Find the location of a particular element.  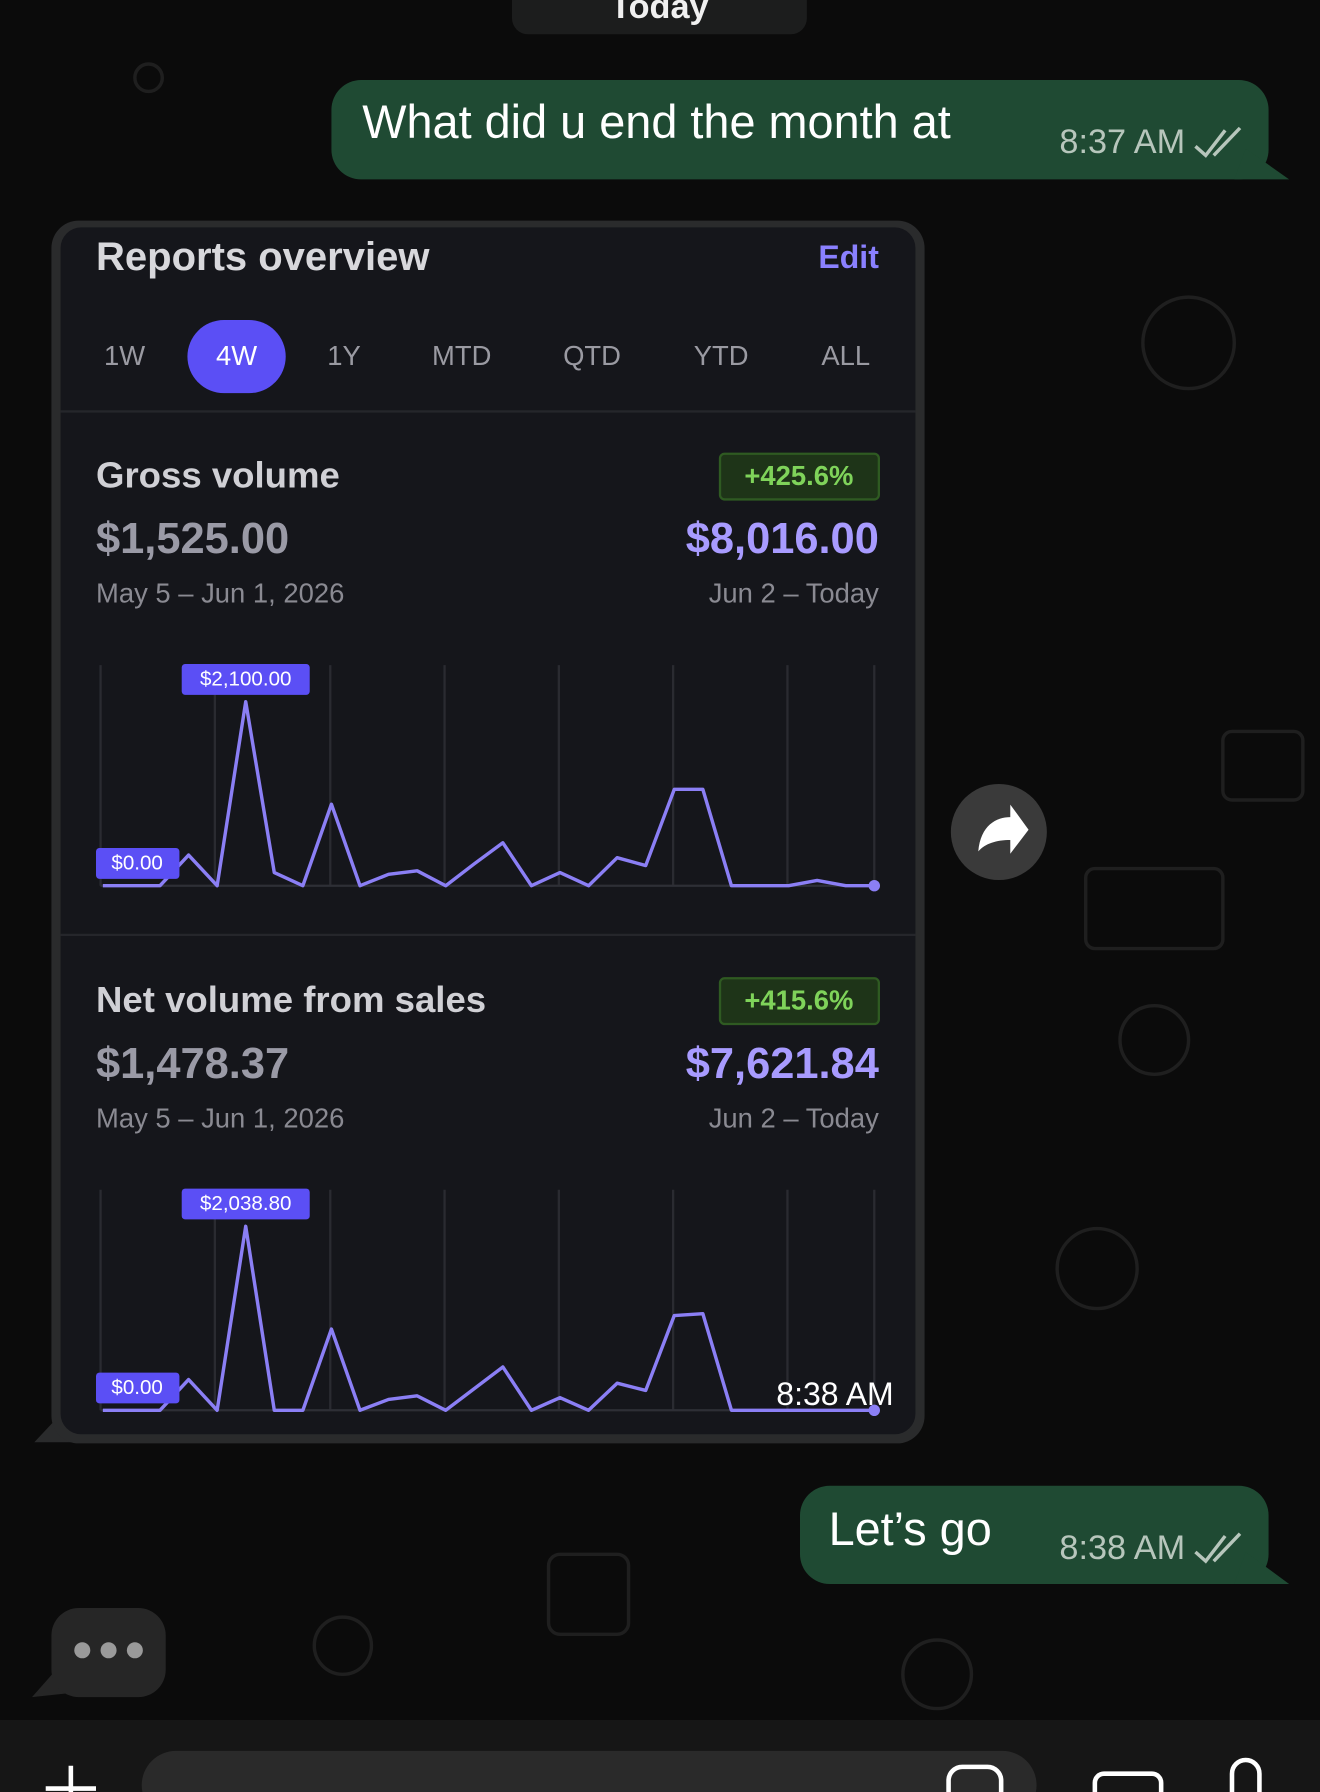

current-value: $8,016.00 is located at coordinates (782, 539).